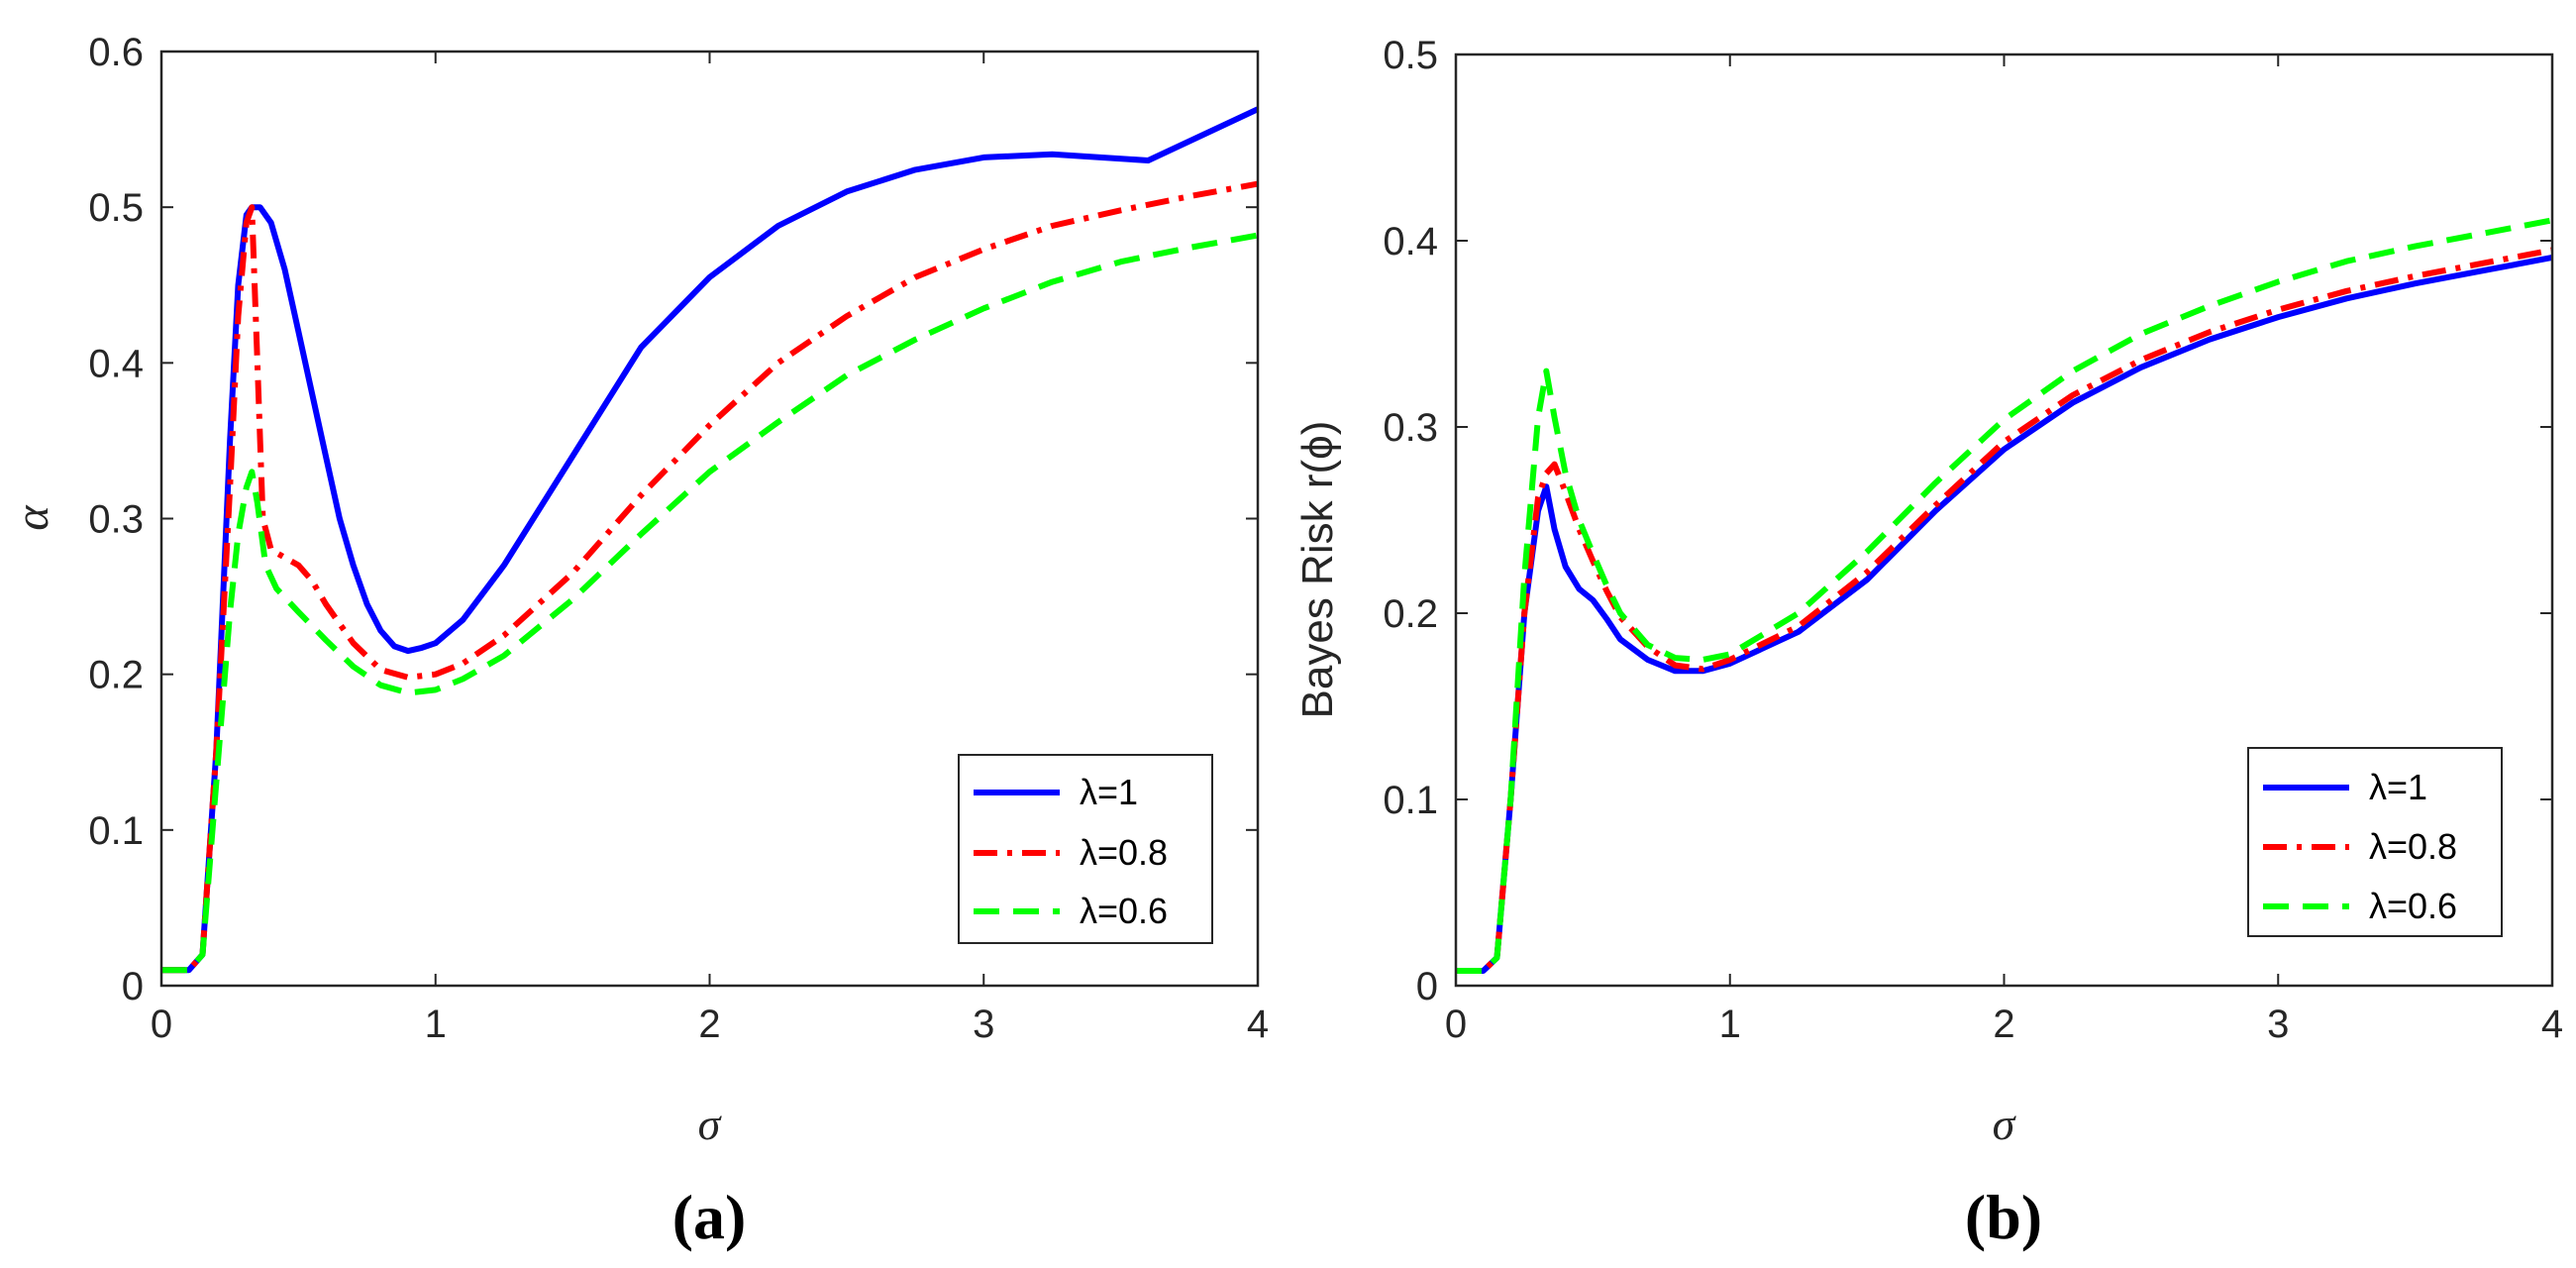  I want to click on panel-b-legend-label-2: λ=0.6, so click(2413, 906).